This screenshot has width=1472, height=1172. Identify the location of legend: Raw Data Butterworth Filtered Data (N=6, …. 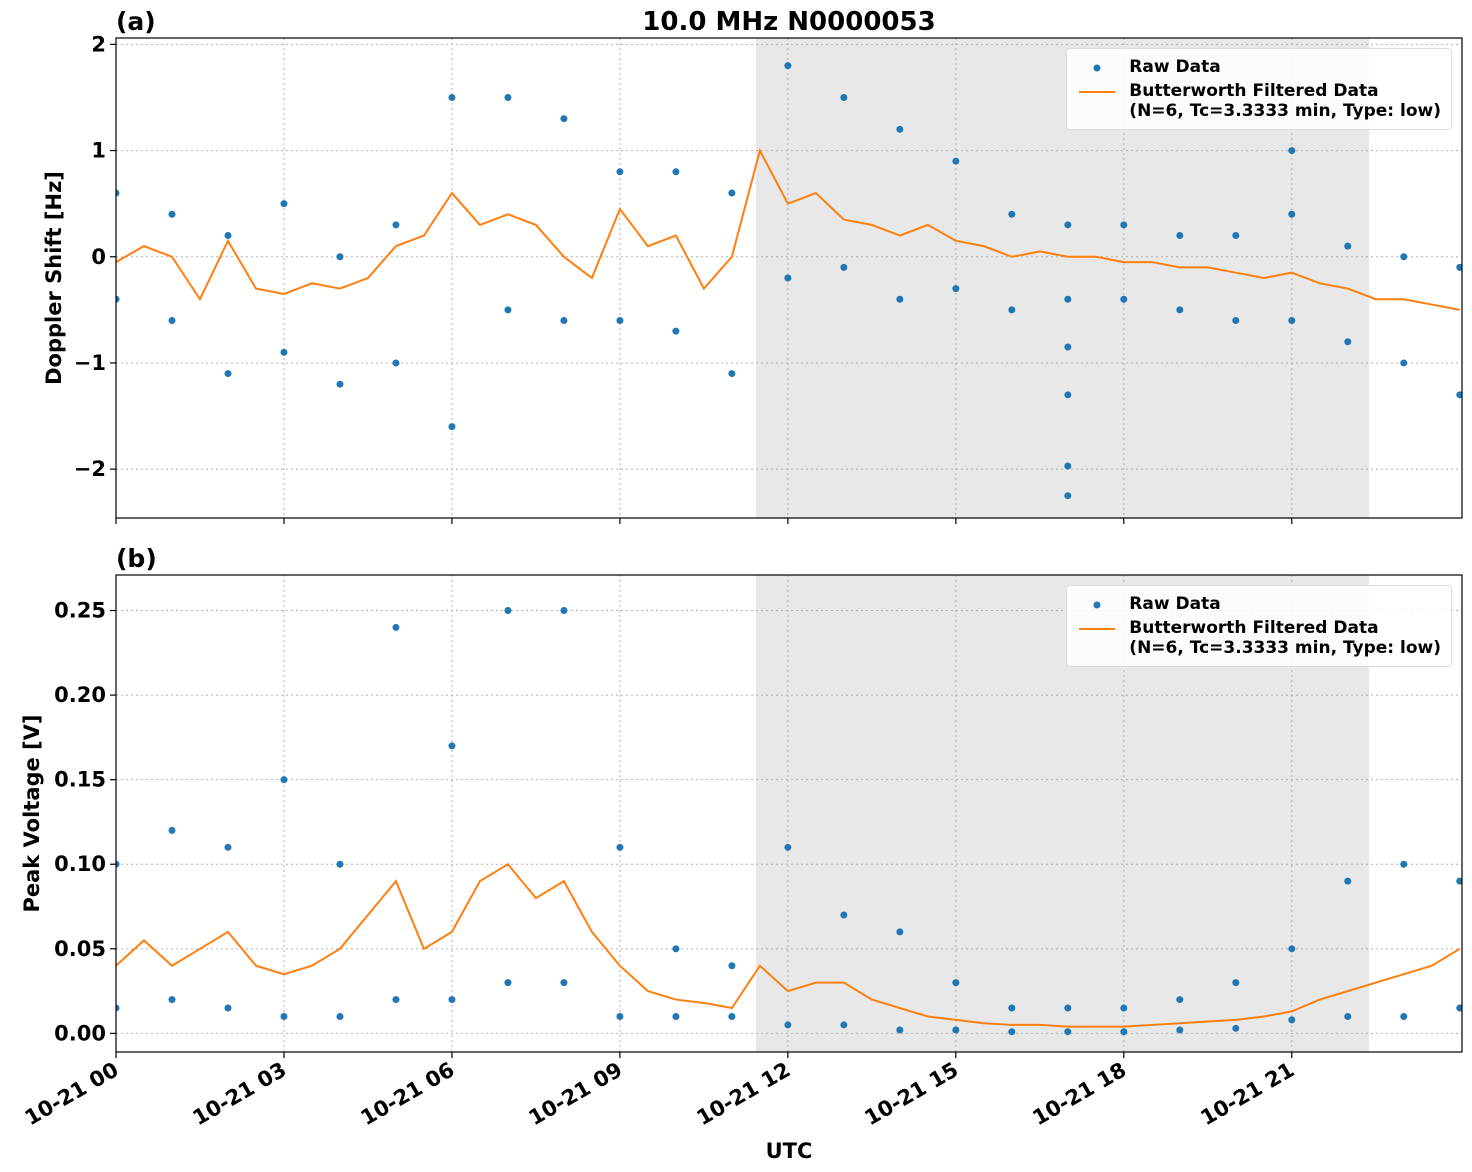
(1259, 89).